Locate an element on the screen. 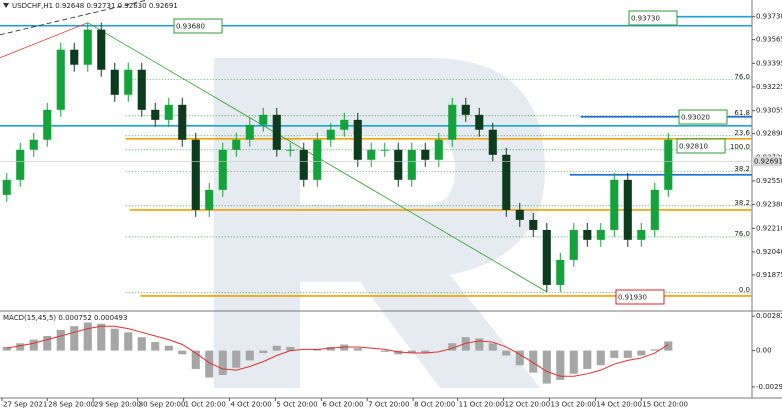  y-tick-label: 0.93565 is located at coordinates (769, 40).